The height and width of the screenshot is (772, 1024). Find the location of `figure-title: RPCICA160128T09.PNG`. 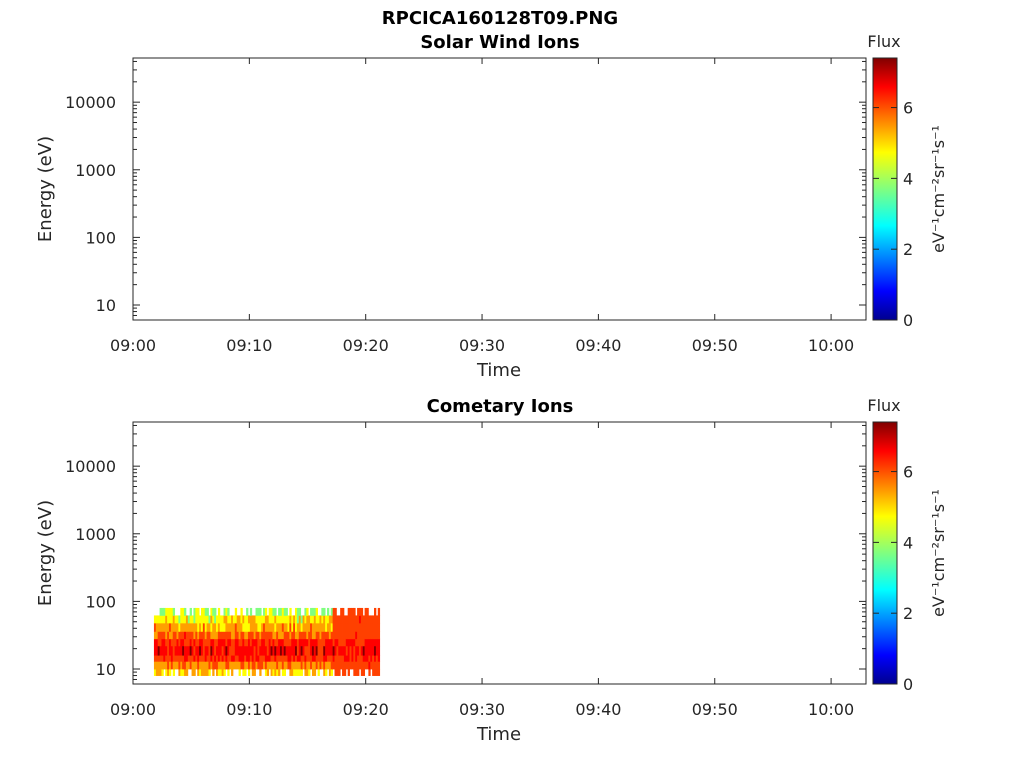

figure-title: RPCICA160128T09.PNG is located at coordinates (500, 18).